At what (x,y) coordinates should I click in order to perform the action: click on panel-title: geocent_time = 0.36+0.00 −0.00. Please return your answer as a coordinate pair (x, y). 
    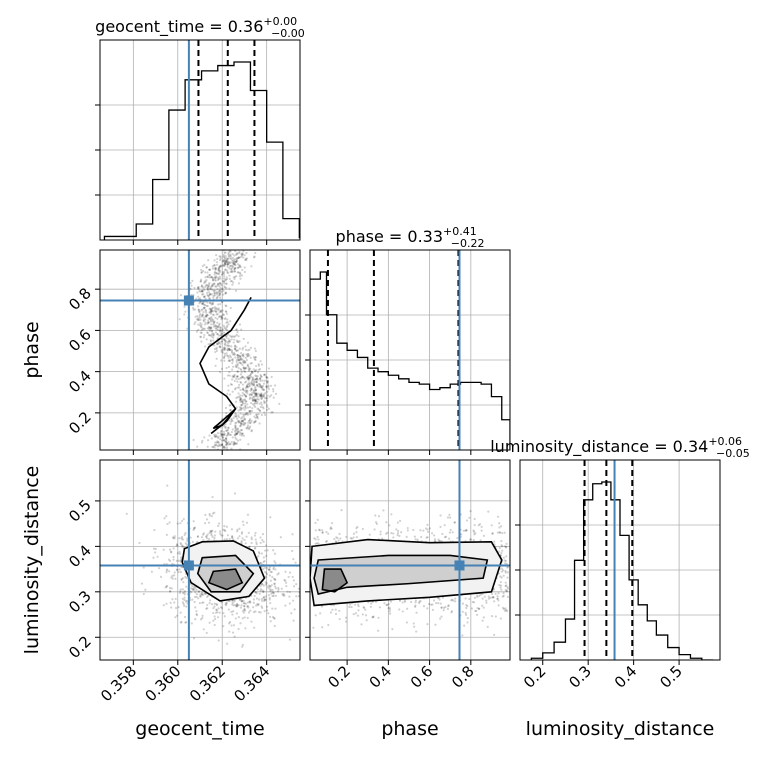
    Looking at the image, I should click on (200, 27).